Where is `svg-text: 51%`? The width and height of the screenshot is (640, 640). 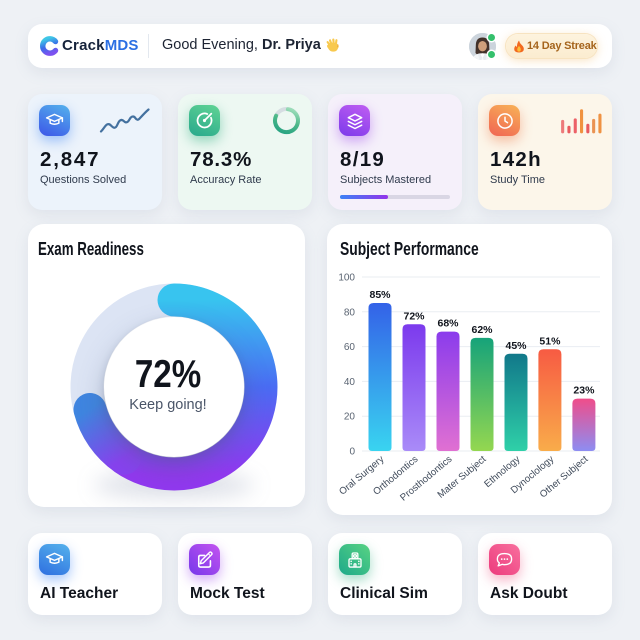 svg-text: 51% is located at coordinates (550, 341).